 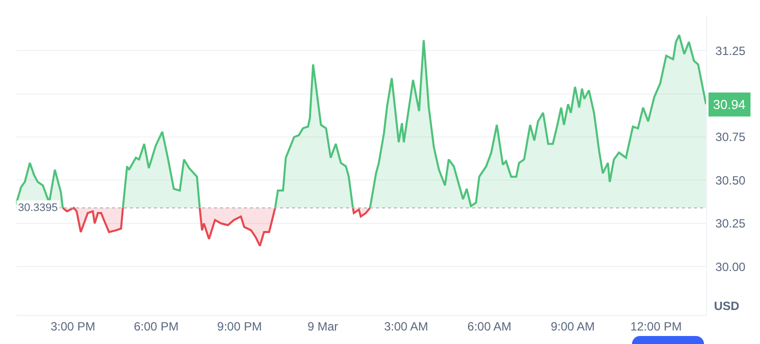 I want to click on y-tick-label: 31.25, so click(x=730, y=51).